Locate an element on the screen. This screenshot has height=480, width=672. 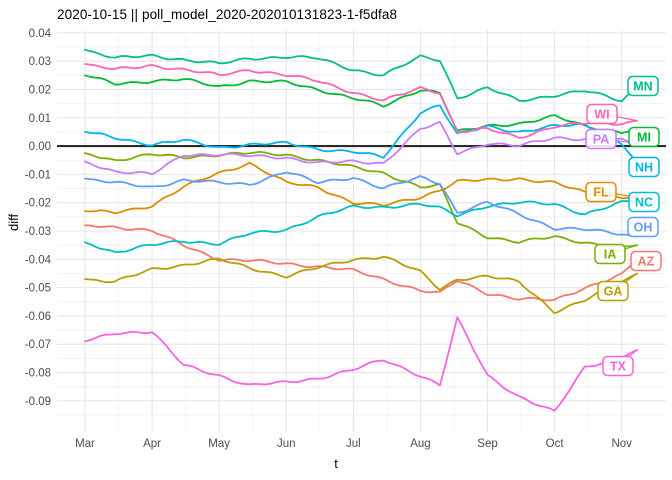
state-label-box-mn is located at coordinates (643, 86).